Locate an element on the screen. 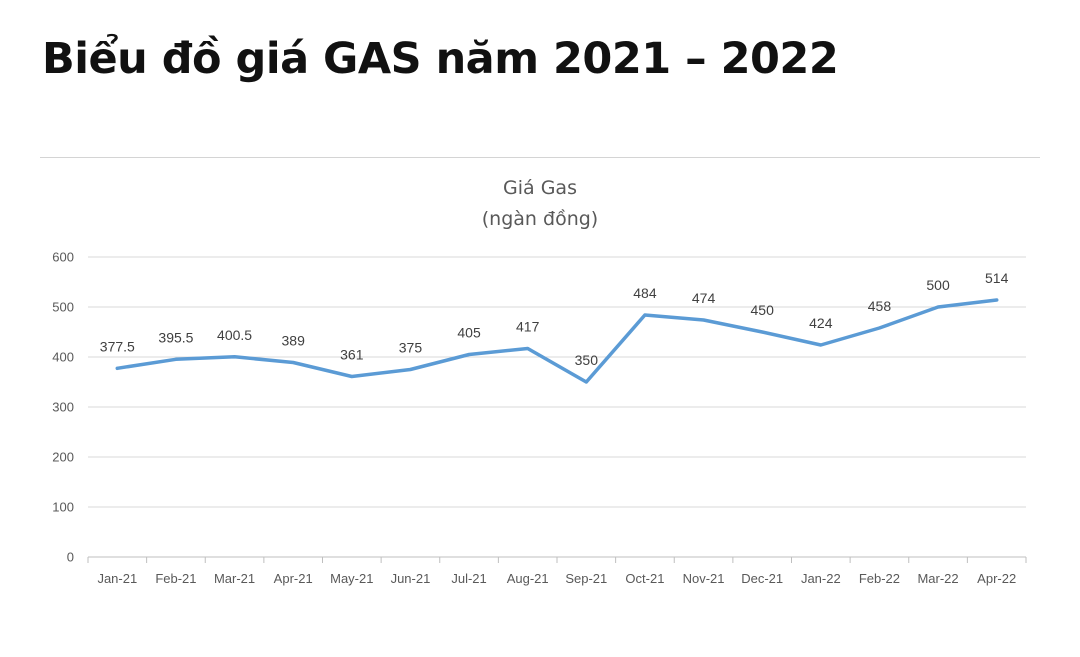 The width and height of the screenshot is (1080, 657). data-label: 389 is located at coordinates (294, 341).